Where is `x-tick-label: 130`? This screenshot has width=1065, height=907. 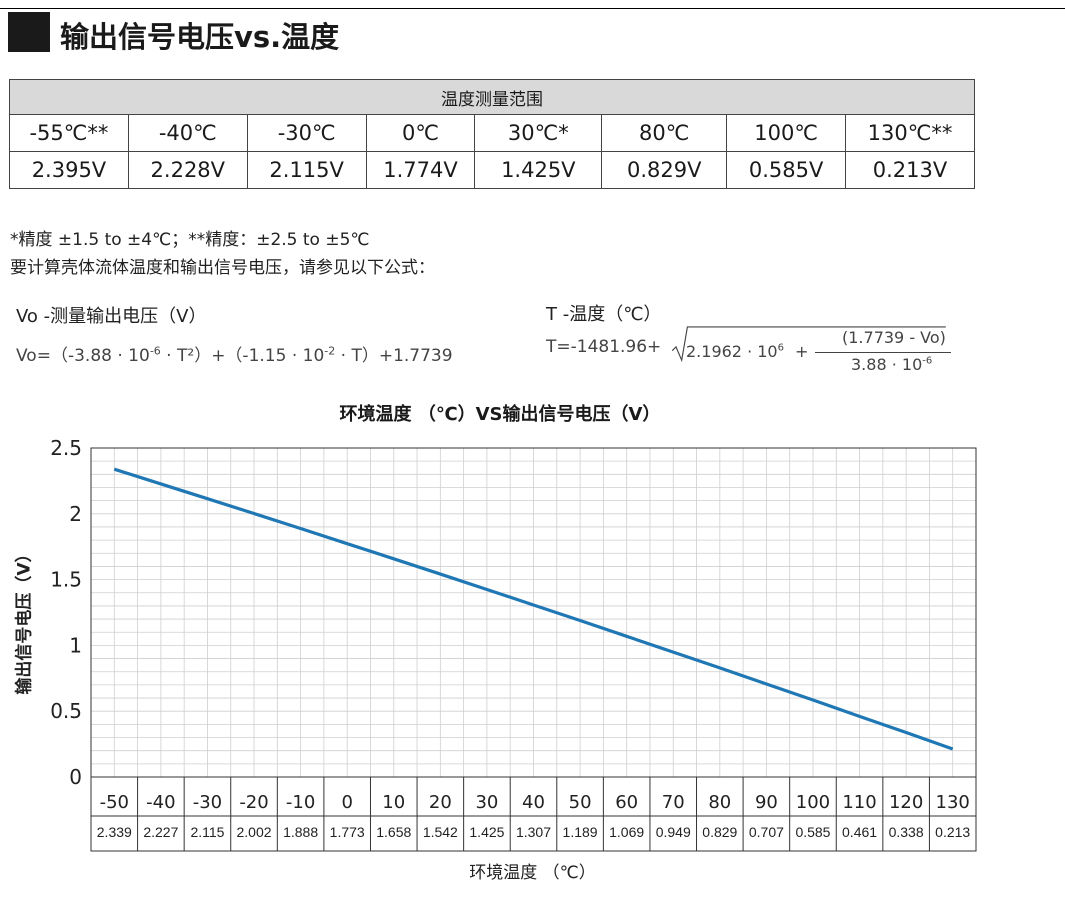 x-tick-label: 130 is located at coordinates (953, 802).